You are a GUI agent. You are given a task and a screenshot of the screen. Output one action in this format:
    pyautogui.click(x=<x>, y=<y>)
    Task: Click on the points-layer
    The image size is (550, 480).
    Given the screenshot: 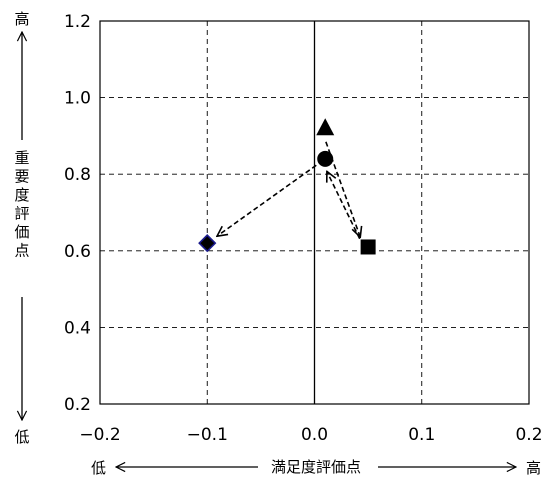 What is the action you would take?
    pyautogui.click(x=287, y=186)
    